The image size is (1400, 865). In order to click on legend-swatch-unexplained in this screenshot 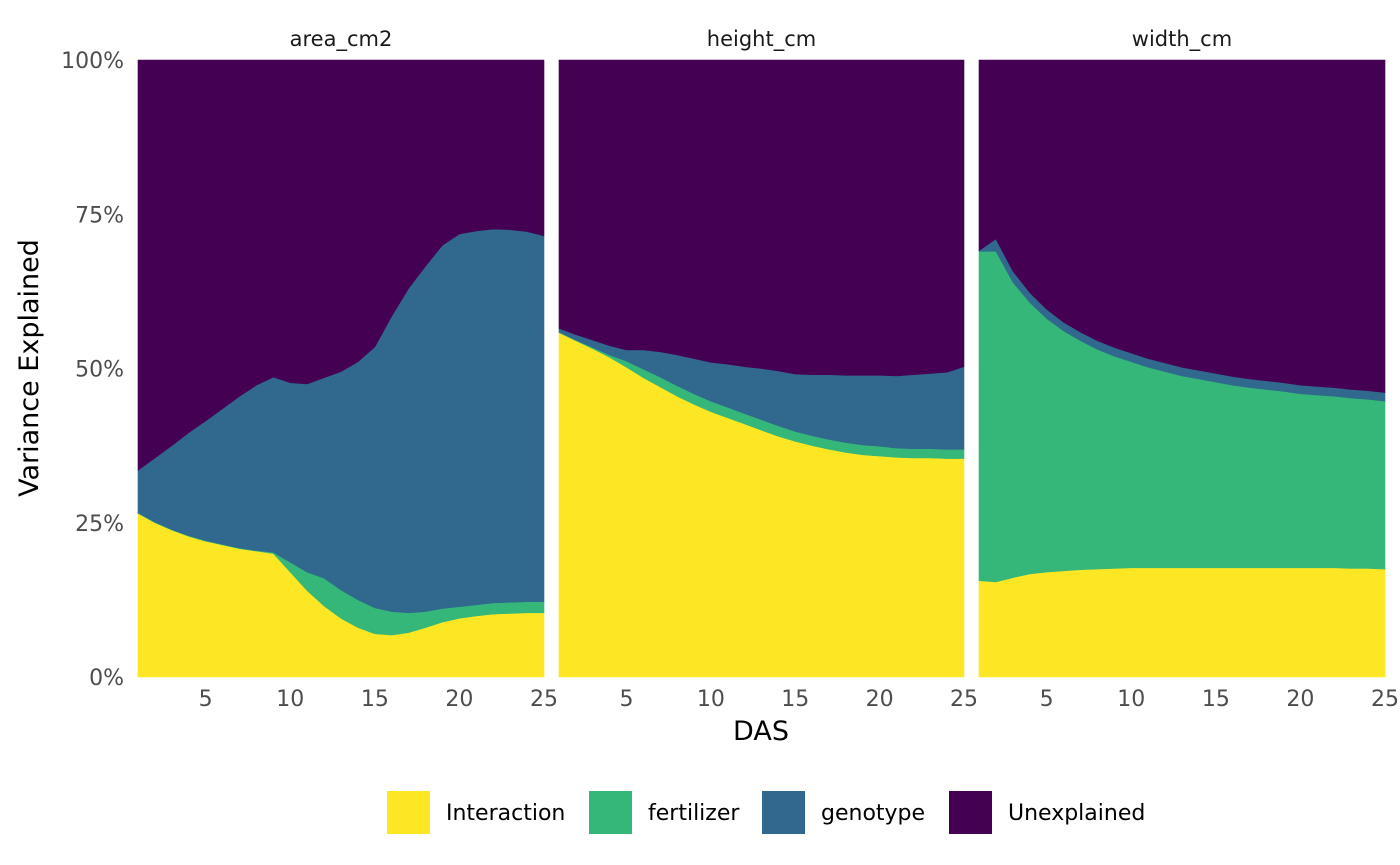, I will do `click(970, 812)`.